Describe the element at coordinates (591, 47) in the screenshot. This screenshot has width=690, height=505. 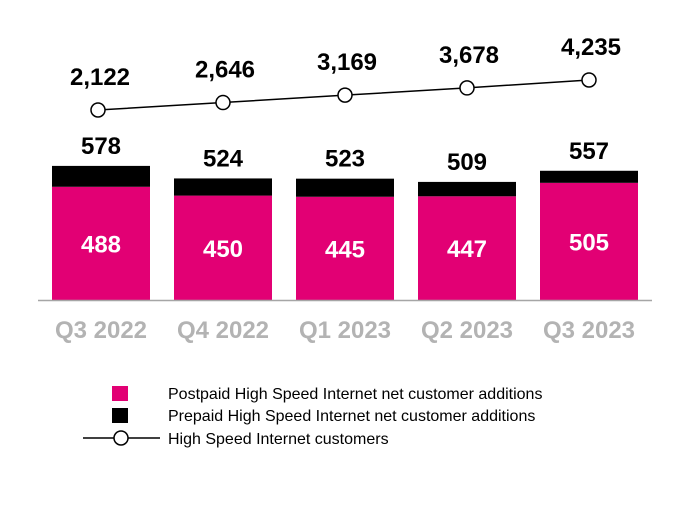
I see `line-data-label: 4,235` at that location.